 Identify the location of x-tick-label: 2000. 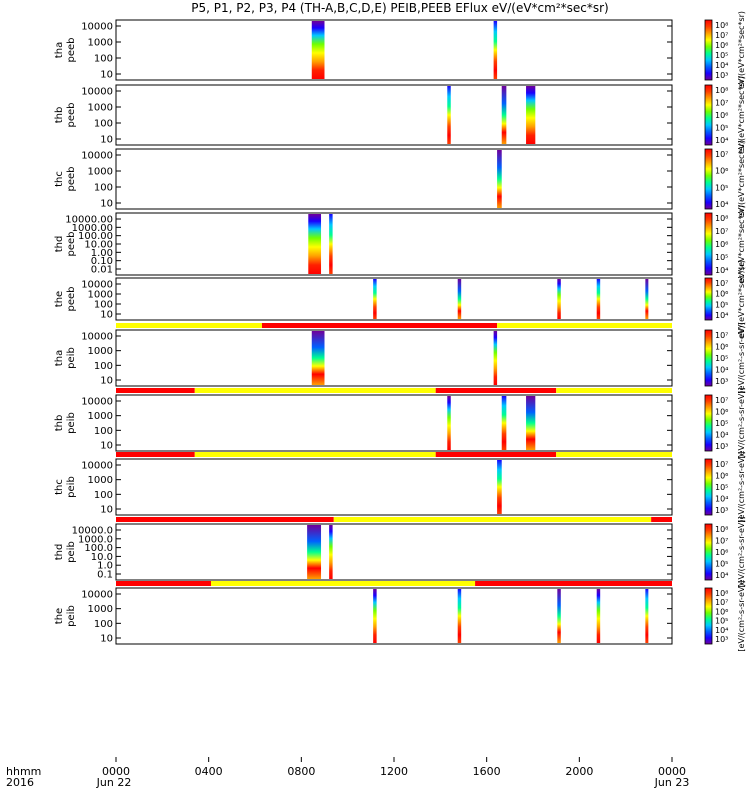
(579, 771).